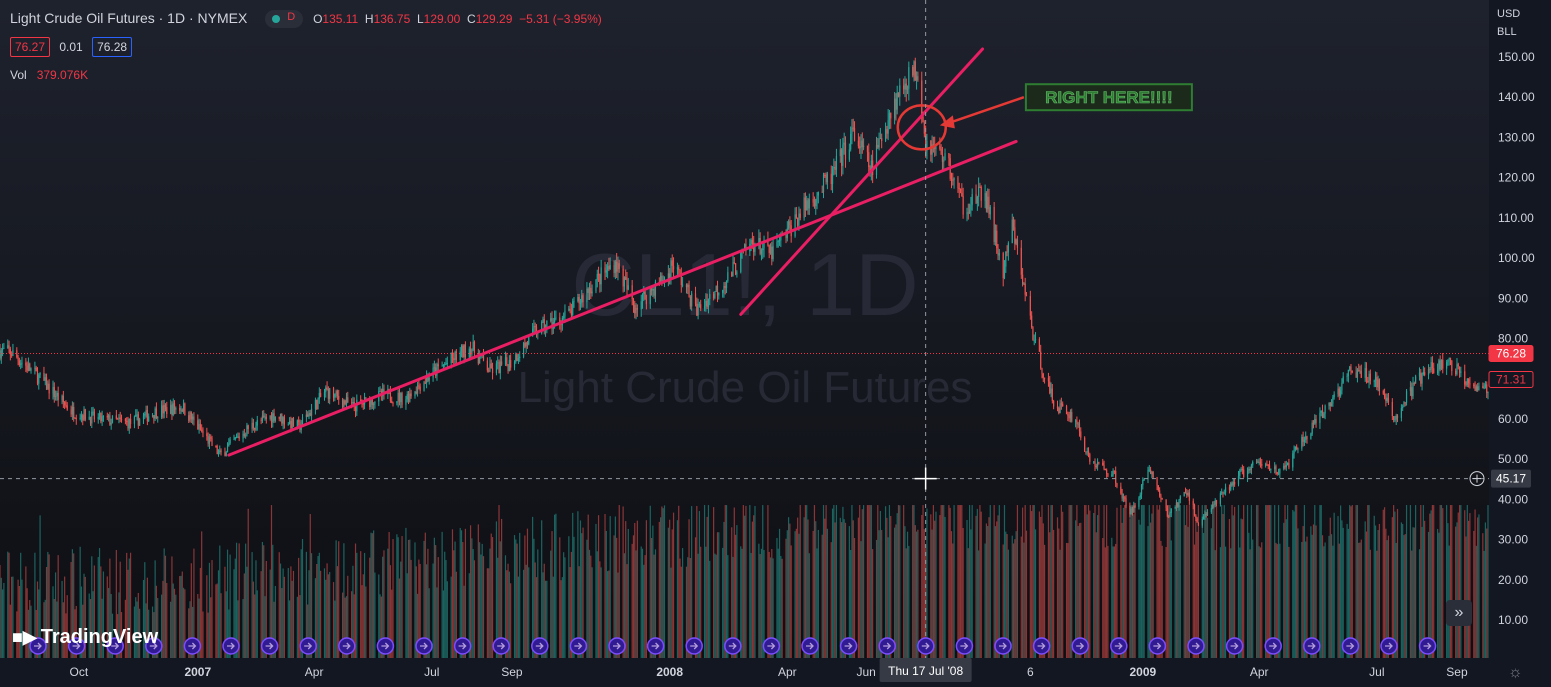 Image resolution: width=1551 pixels, height=687 pixels. I want to click on buy-price: 76.28, so click(112, 47).